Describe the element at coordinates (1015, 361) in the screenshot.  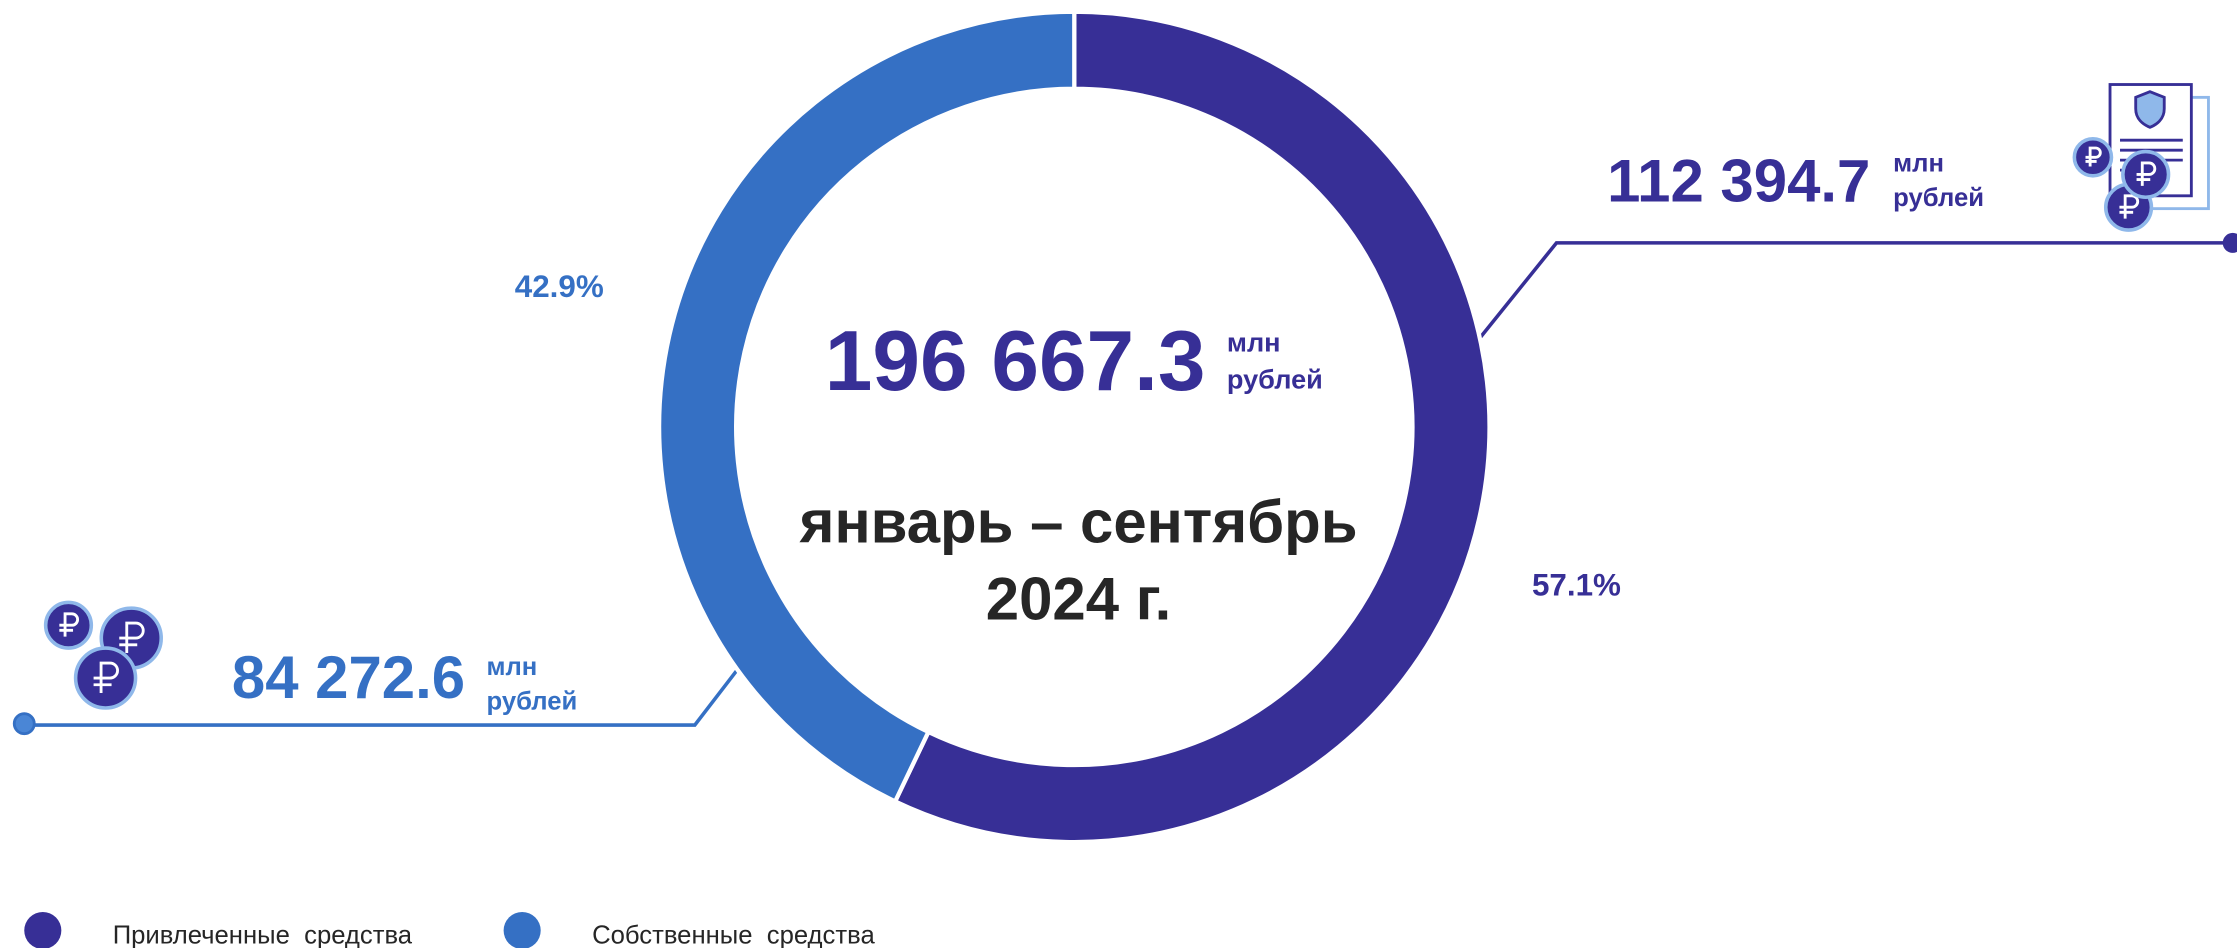
I see `total-value: 196 667.3` at that location.